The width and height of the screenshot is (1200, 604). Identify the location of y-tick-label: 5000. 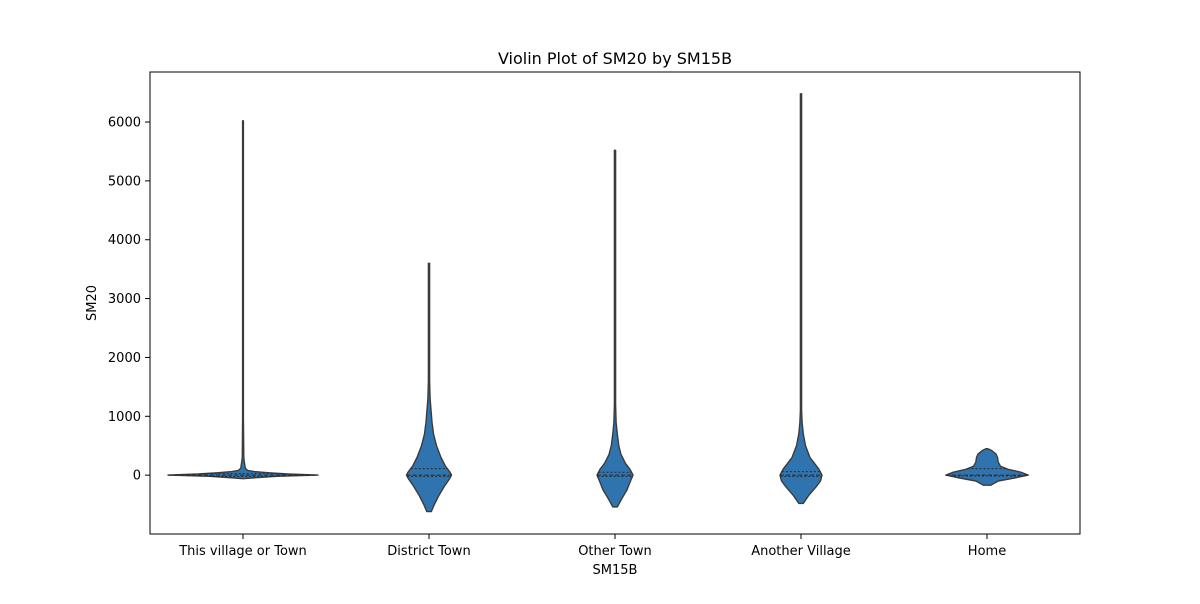
(124, 181).